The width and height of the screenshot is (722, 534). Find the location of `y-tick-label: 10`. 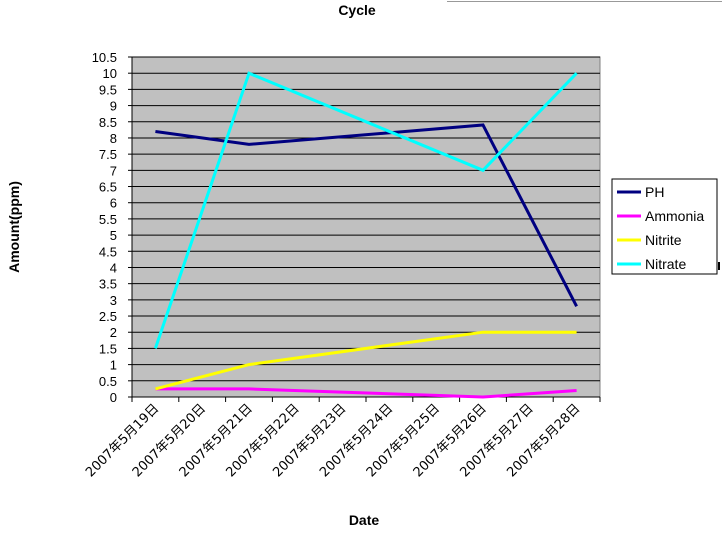

y-tick-label: 10 is located at coordinates (110, 73).